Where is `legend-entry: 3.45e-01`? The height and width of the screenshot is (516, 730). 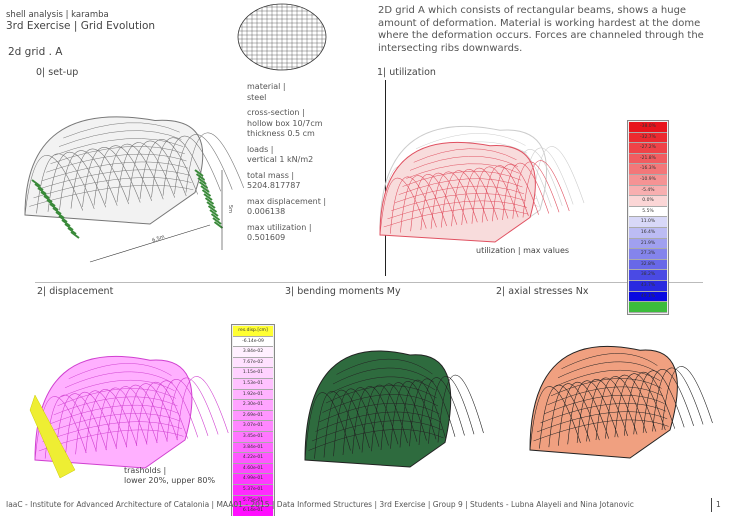
legend-entry: 3.45e-01 is located at coordinates (253, 437).